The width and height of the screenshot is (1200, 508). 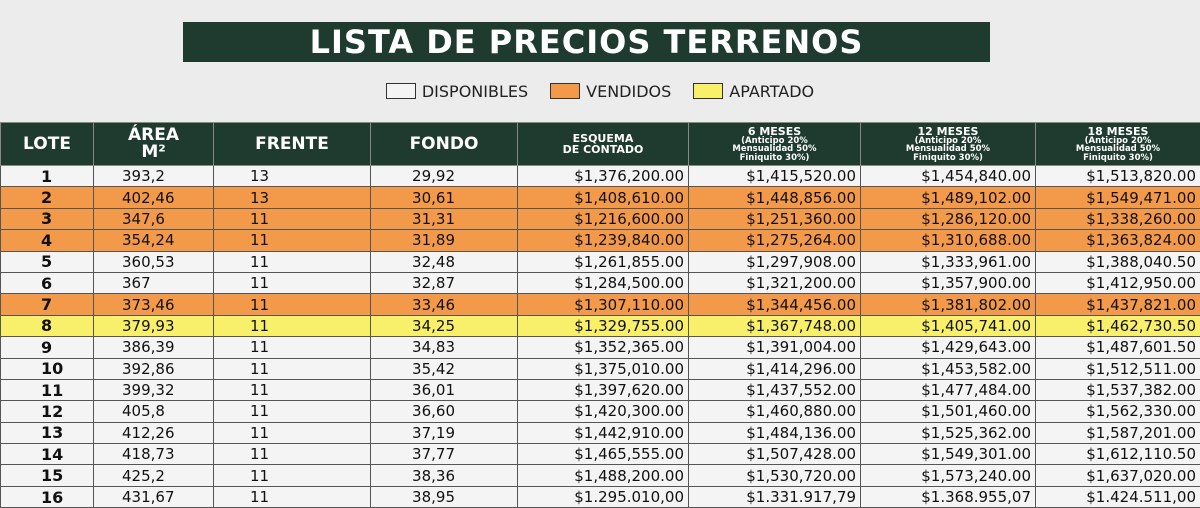 What do you see at coordinates (948, 475) in the screenshot?
I see `table-cell: $1,573,240.00` at bounding box center [948, 475].